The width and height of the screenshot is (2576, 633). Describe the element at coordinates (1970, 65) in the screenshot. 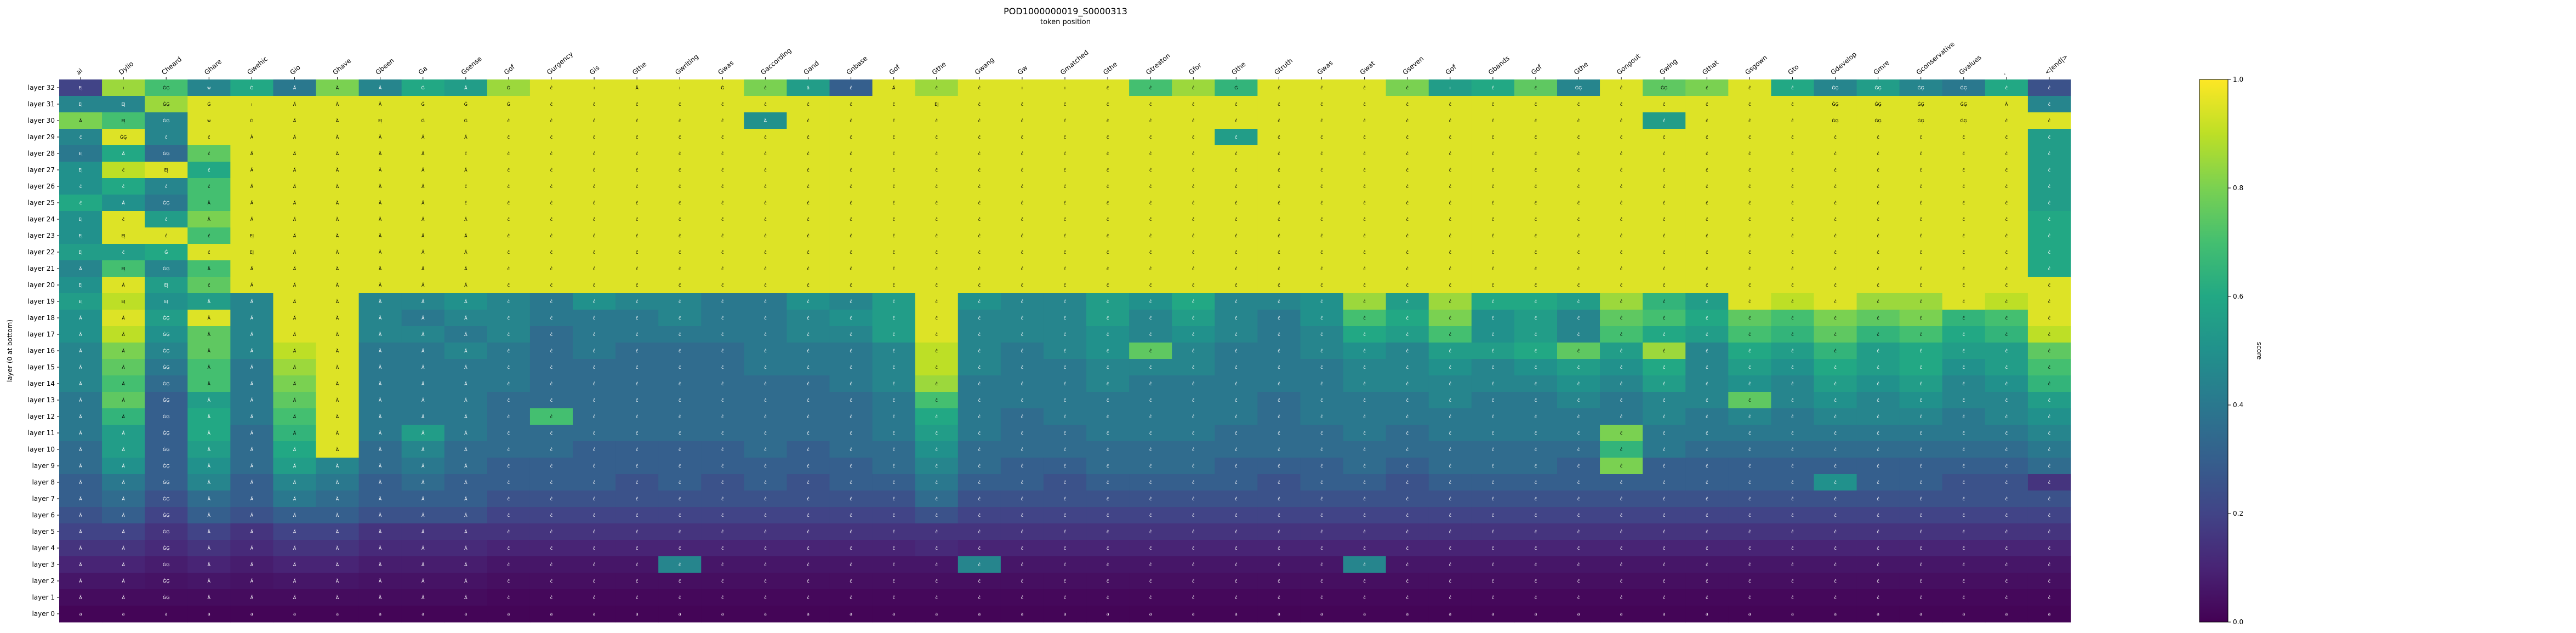

I see `x-tick-label: Gvalues` at that location.